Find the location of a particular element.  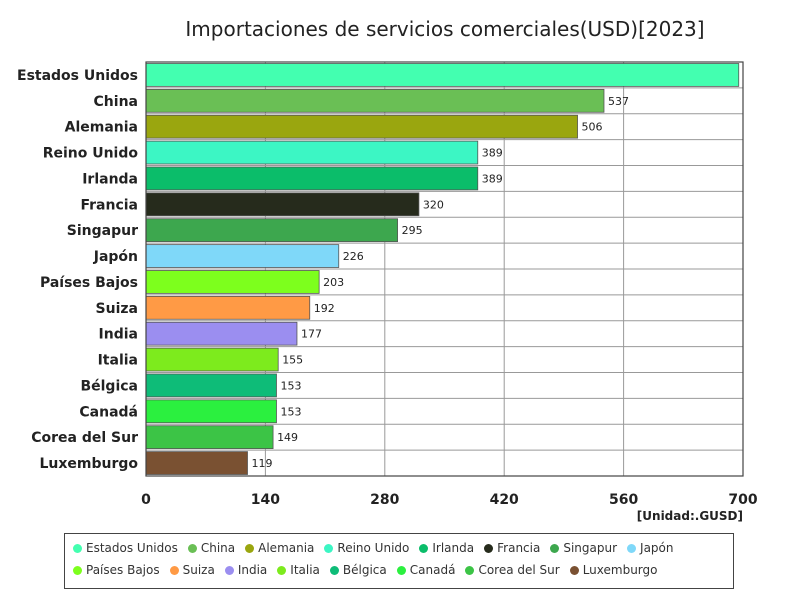

legend-label: Reino Unido is located at coordinates (373, 548).